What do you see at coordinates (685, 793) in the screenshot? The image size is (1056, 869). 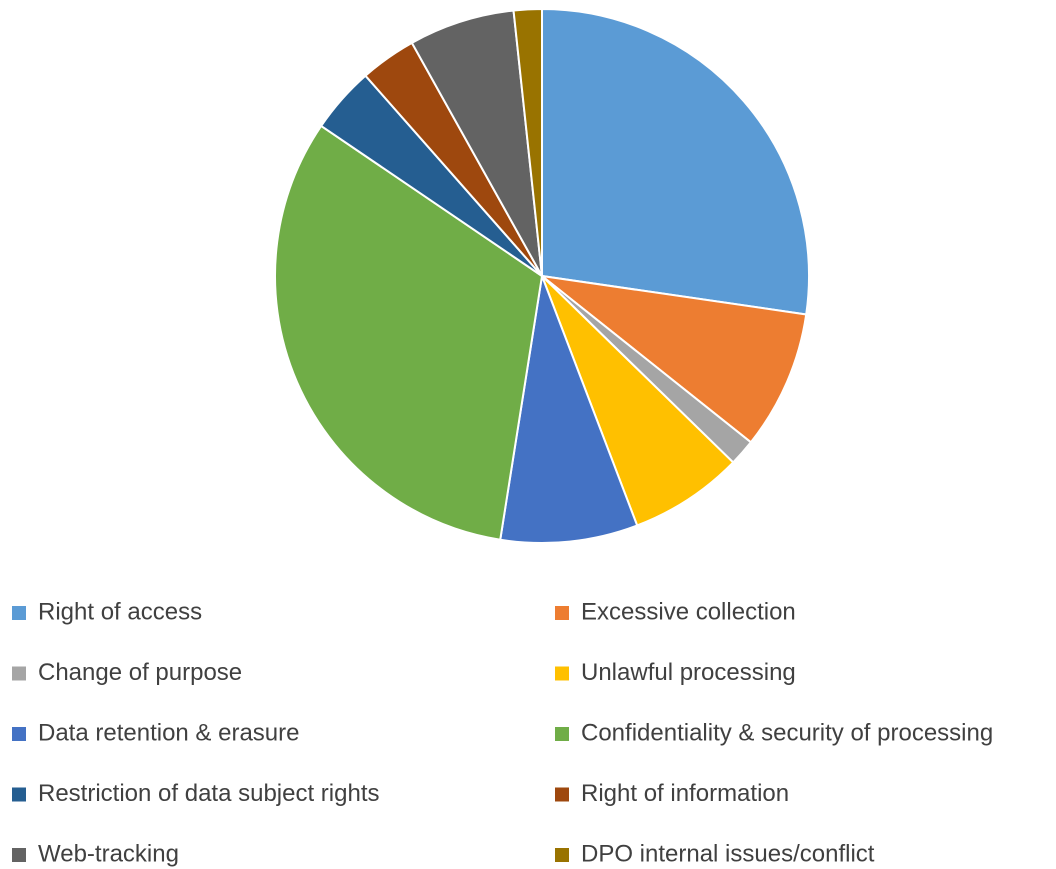 I see `legend-label: Right of information` at bounding box center [685, 793].